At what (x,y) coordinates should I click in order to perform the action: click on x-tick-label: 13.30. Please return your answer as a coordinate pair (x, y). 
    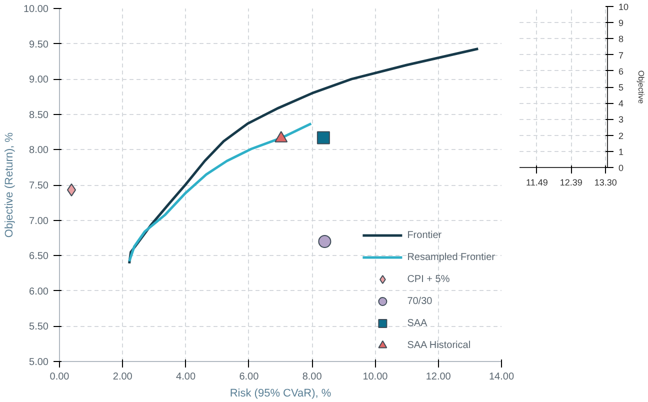
    Looking at the image, I should click on (605, 183).